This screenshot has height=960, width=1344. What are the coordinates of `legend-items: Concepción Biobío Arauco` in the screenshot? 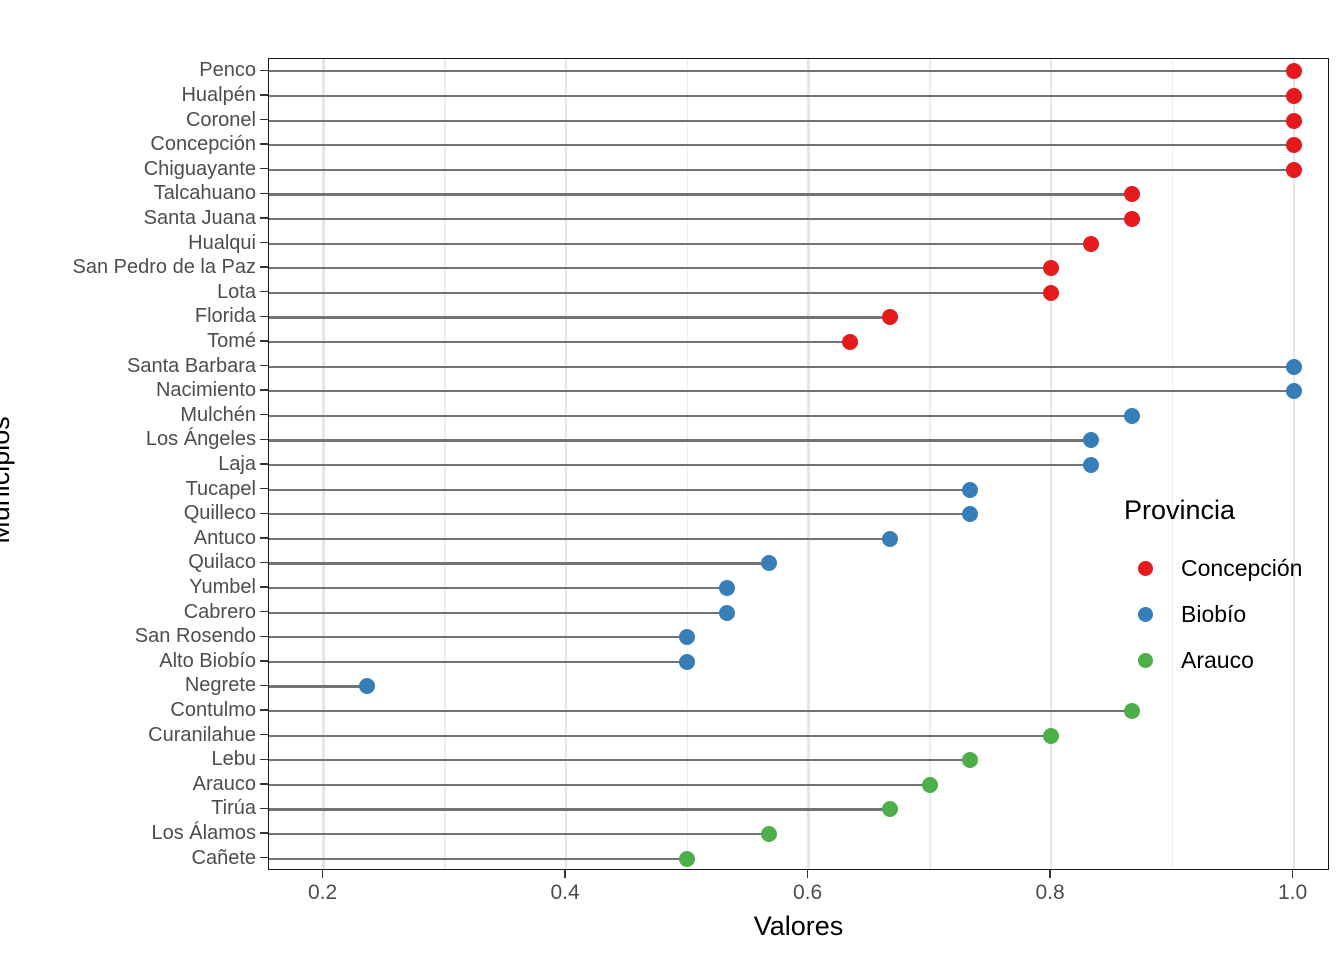 It's located at (1229, 614).